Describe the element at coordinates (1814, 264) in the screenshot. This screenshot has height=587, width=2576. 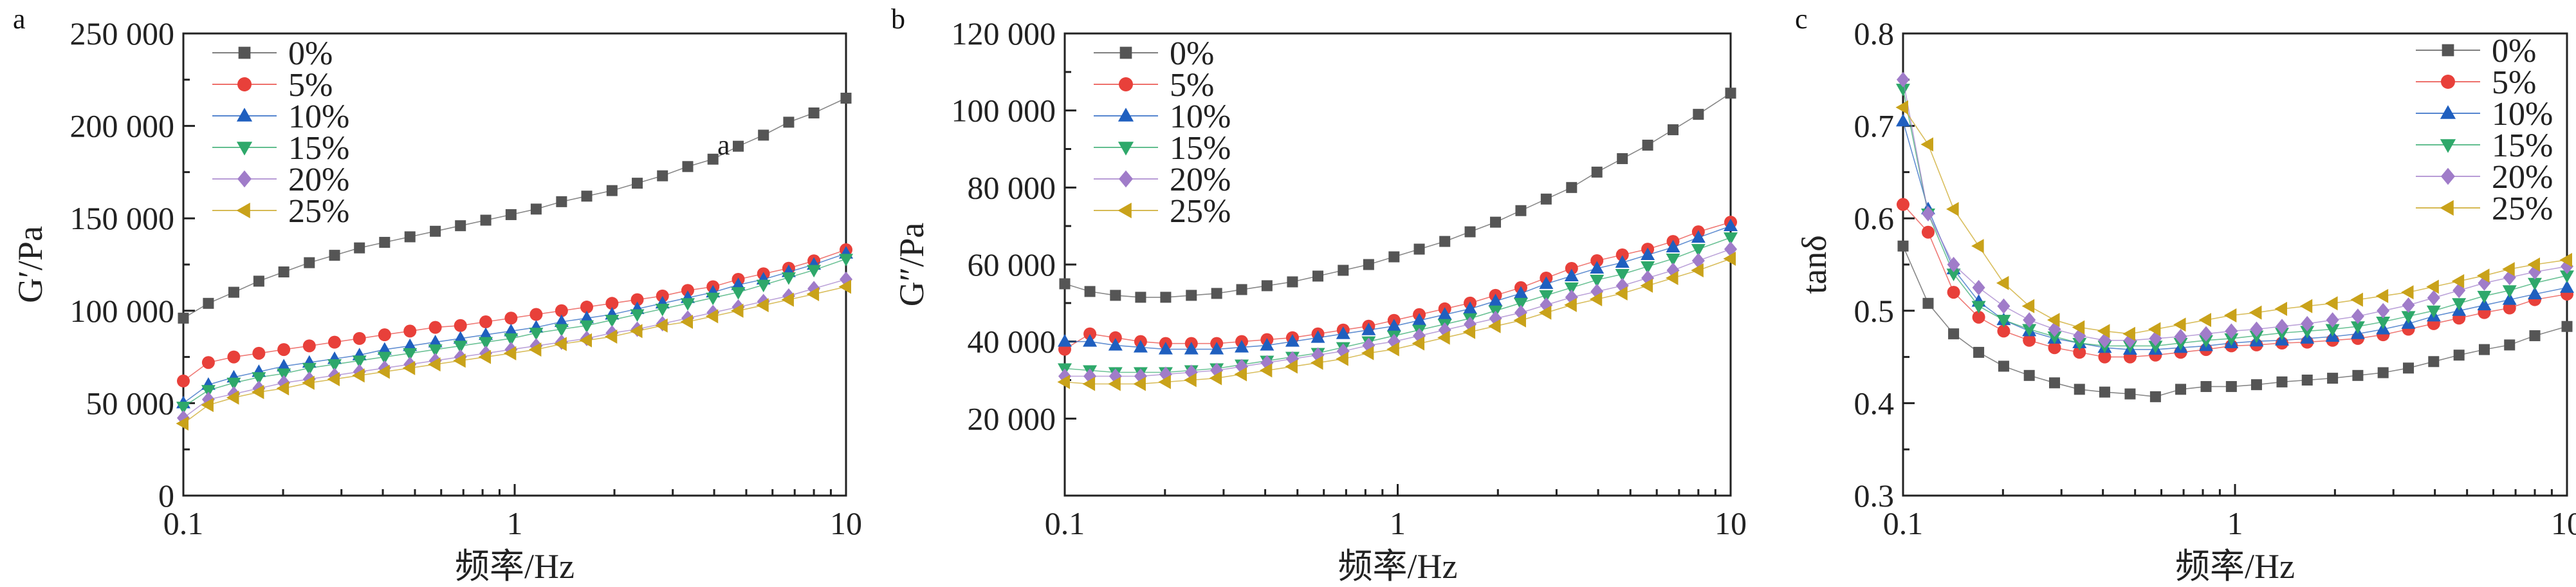
I see `y-axis-title: tanδ` at that location.